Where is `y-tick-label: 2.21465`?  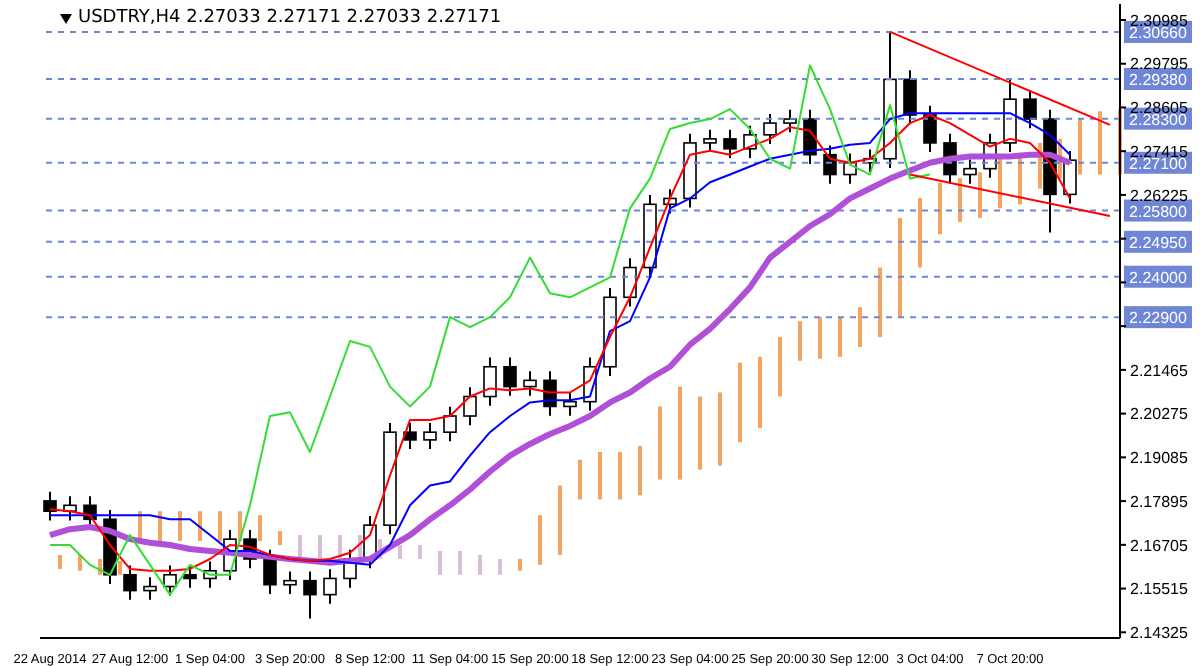 y-tick-label: 2.21465 is located at coordinates (1159, 370).